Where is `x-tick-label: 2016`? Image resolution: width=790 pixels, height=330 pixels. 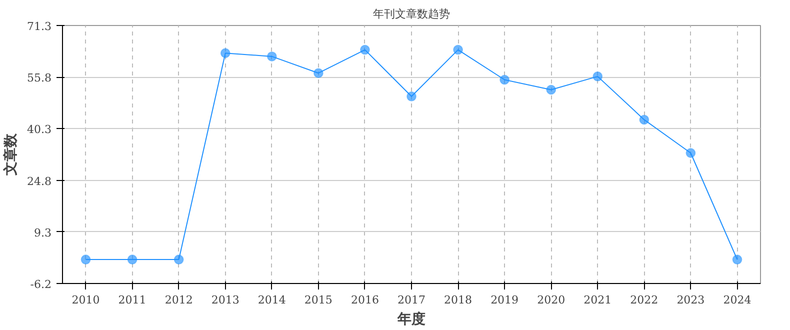 x-tick-label: 2016 is located at coordinates (364, 300).